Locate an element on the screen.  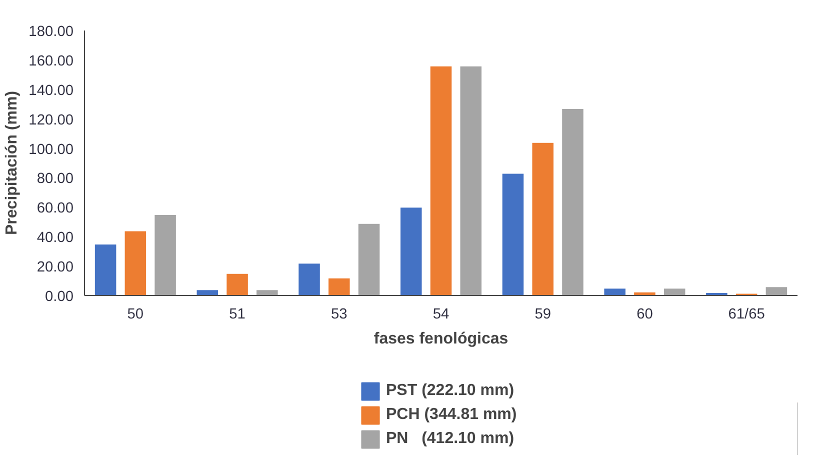
y-tick-label: 140.00 is located at coordinates (51, 90).